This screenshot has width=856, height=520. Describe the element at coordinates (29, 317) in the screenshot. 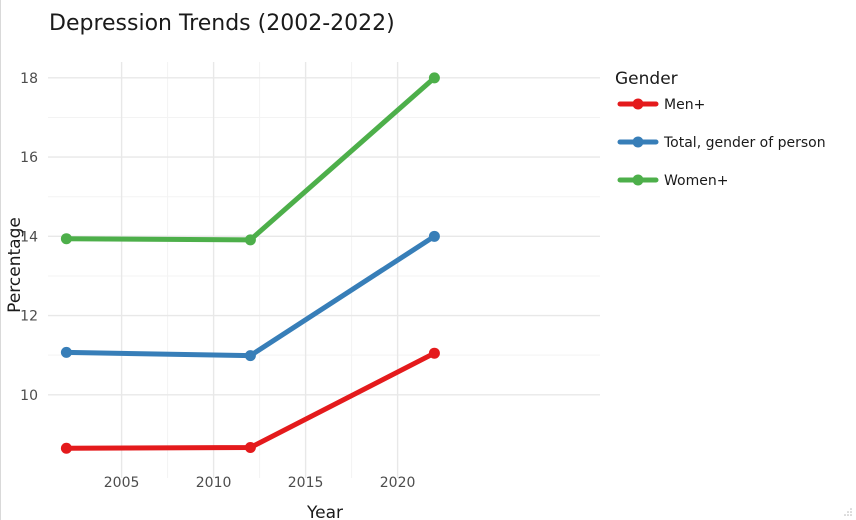

I see `y-tick-label: 12` at that location.